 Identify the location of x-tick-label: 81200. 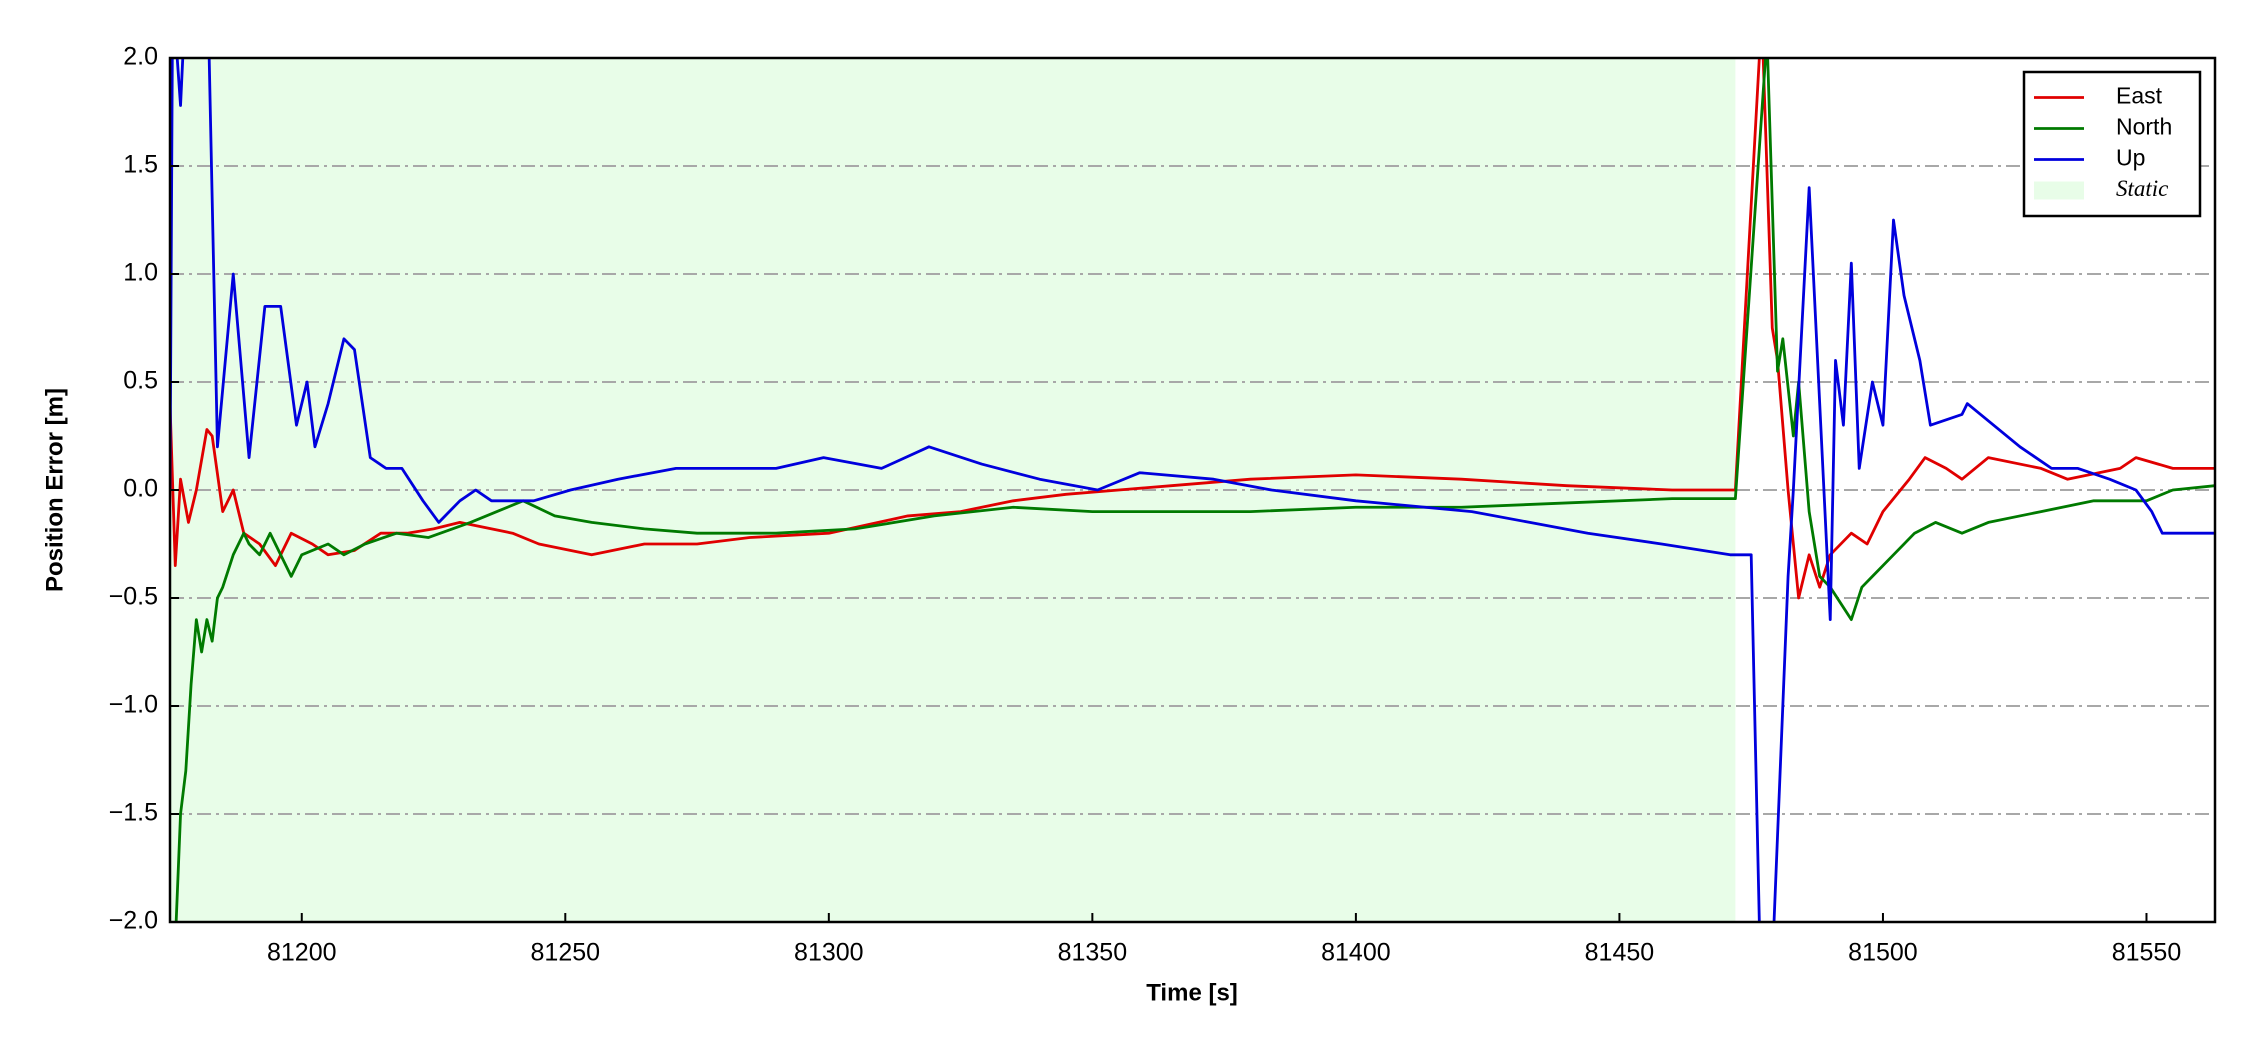
(302, 953).